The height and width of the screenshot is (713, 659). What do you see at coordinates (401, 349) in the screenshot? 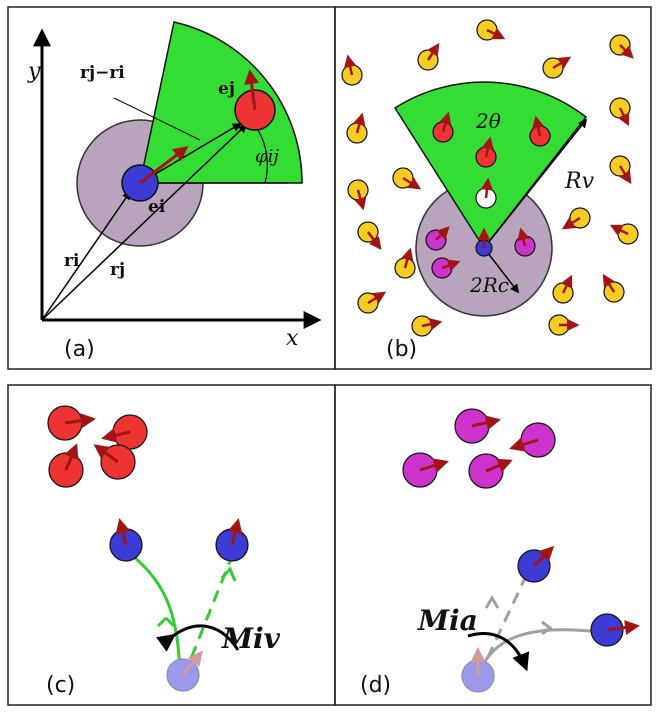
I see `panel-b-tag: (b)` at bounding box center [401, 349].